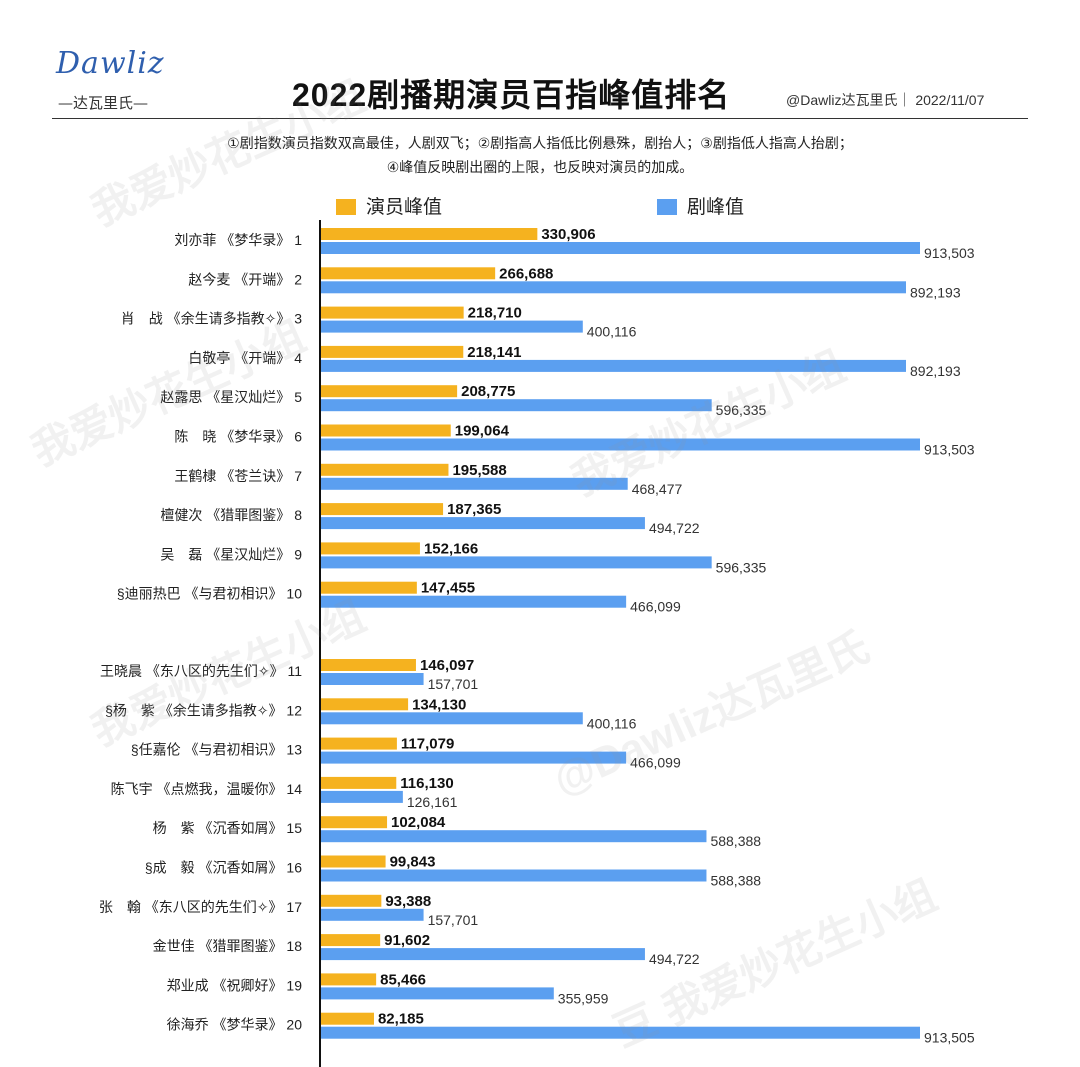 The height and width of the screenshot is (1067, 1080). Describe the element at coordinates (674, 959) in the screenshot. I see `drama-value-label: 494,722` at that location.